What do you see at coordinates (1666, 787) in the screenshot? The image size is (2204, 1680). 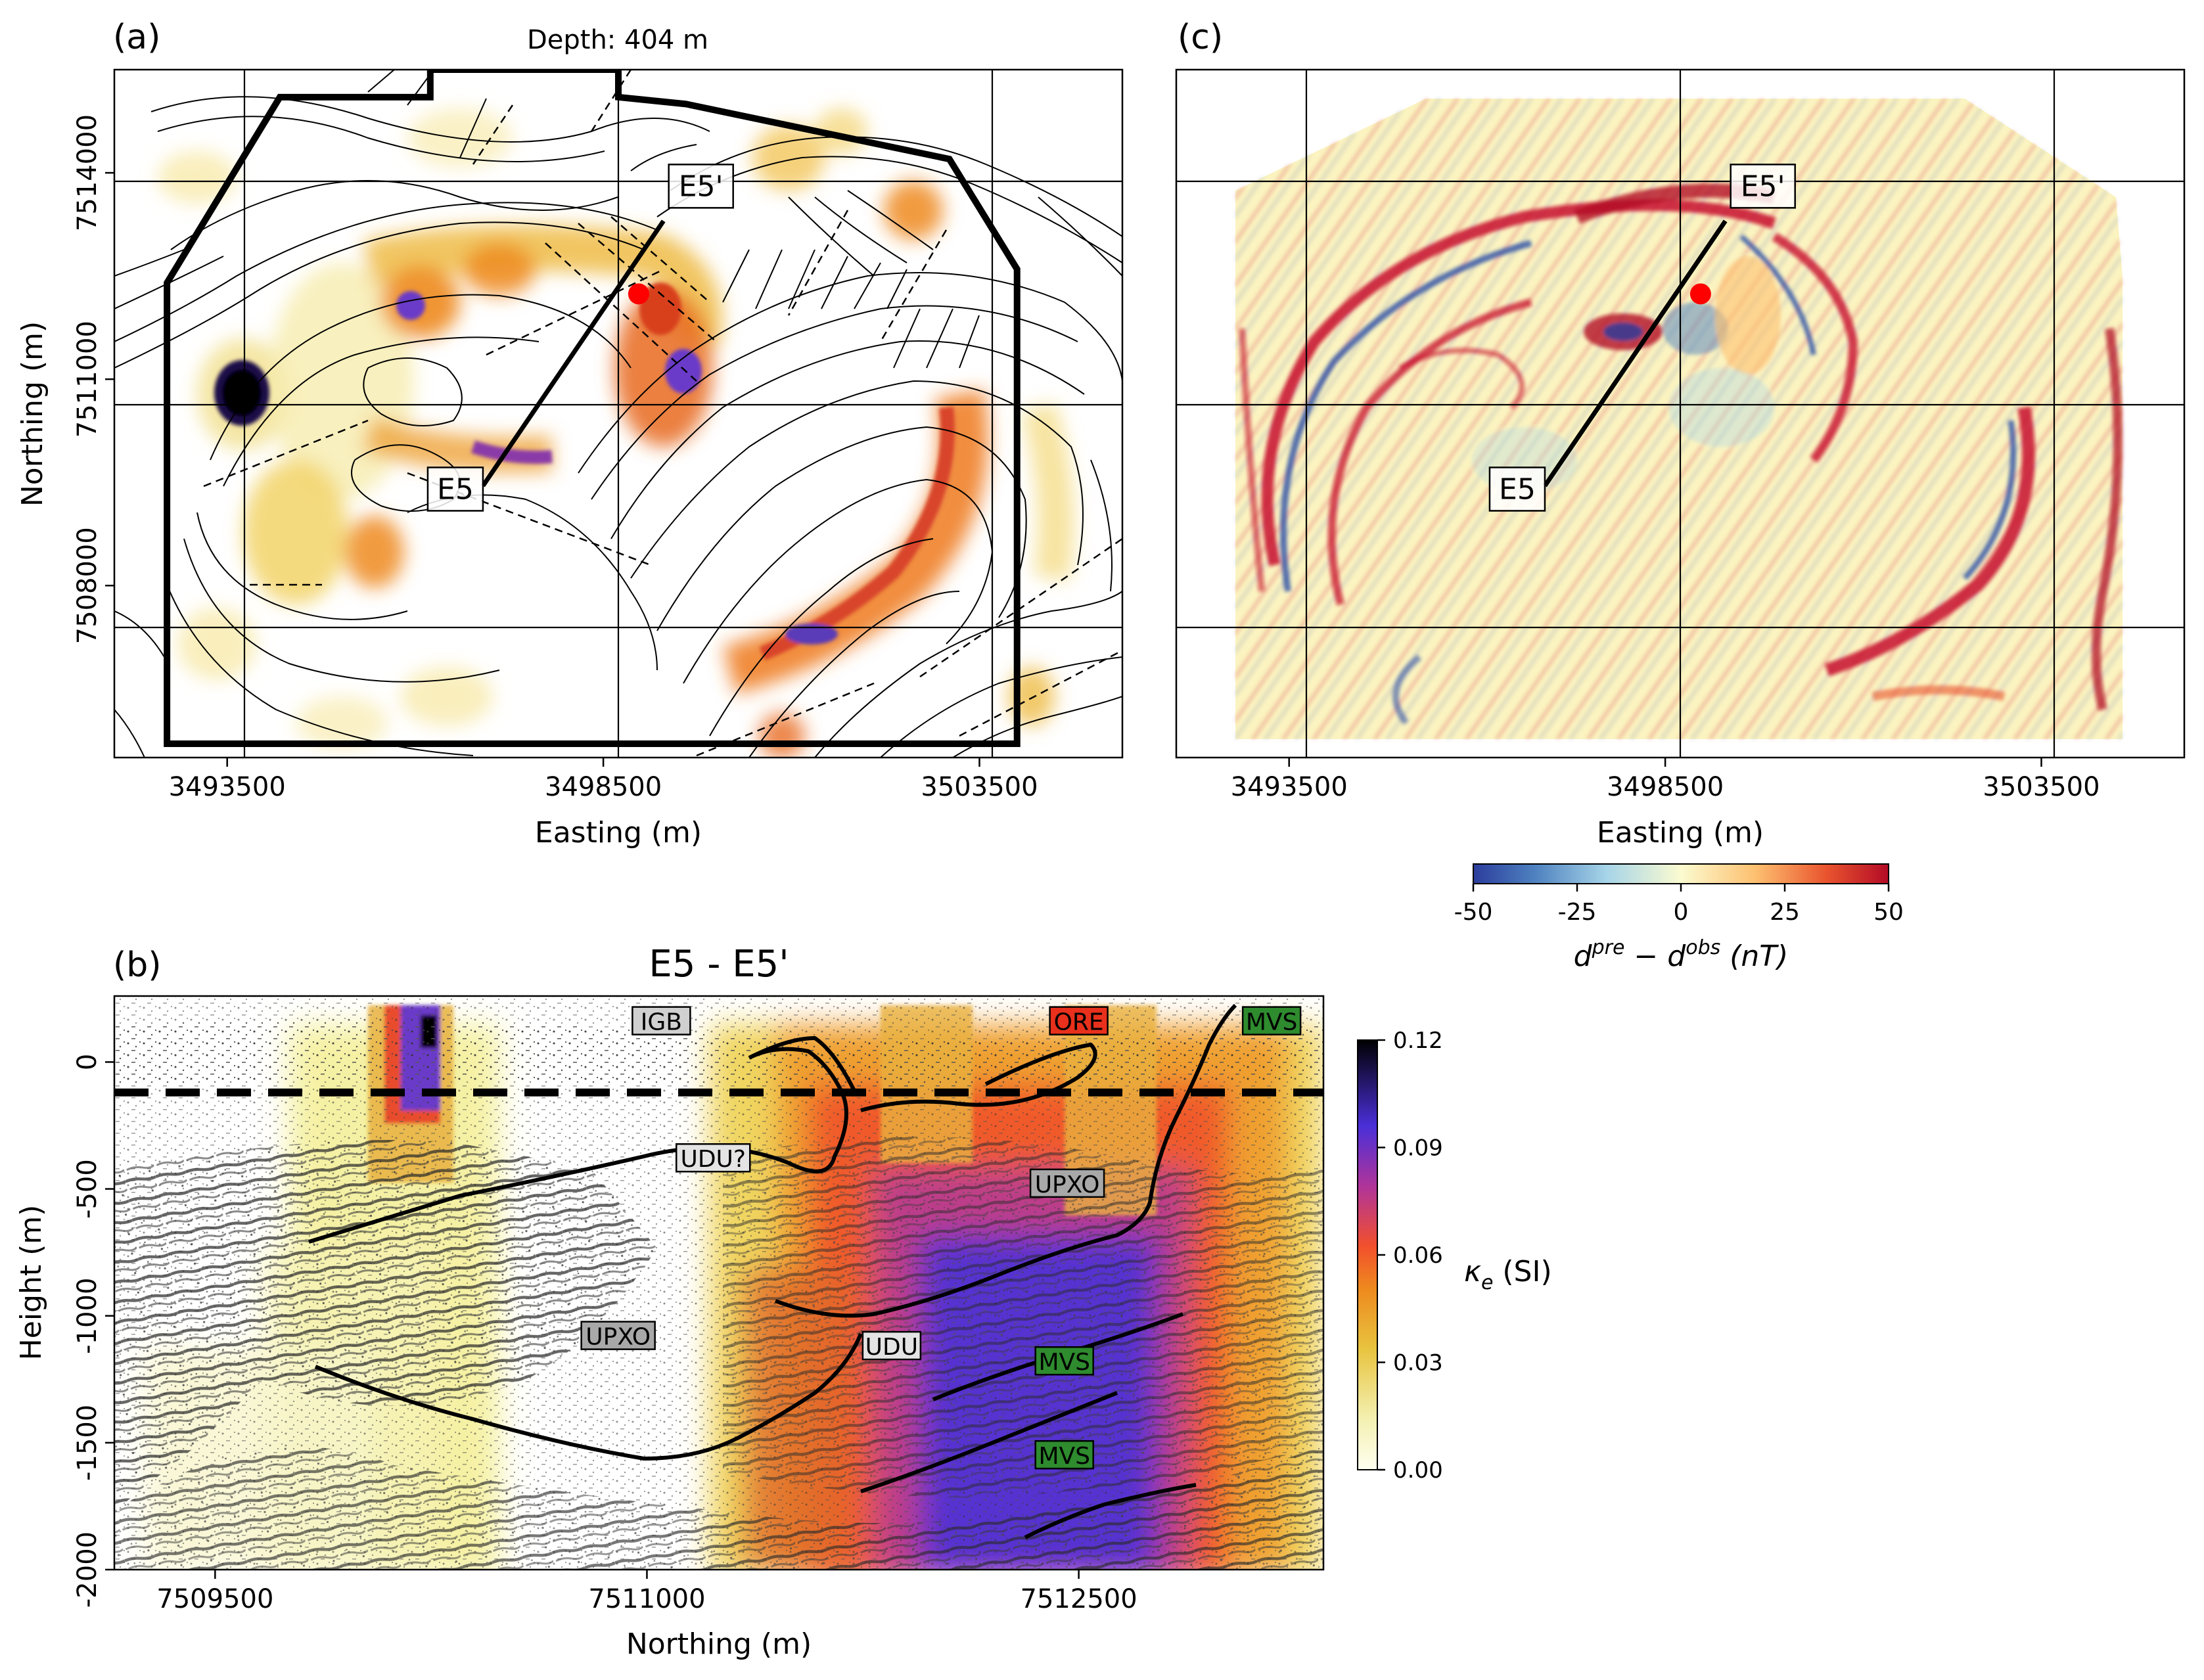 I see `panel-c-x-tick-label: 3498500` at bounding box center [1666, 787].